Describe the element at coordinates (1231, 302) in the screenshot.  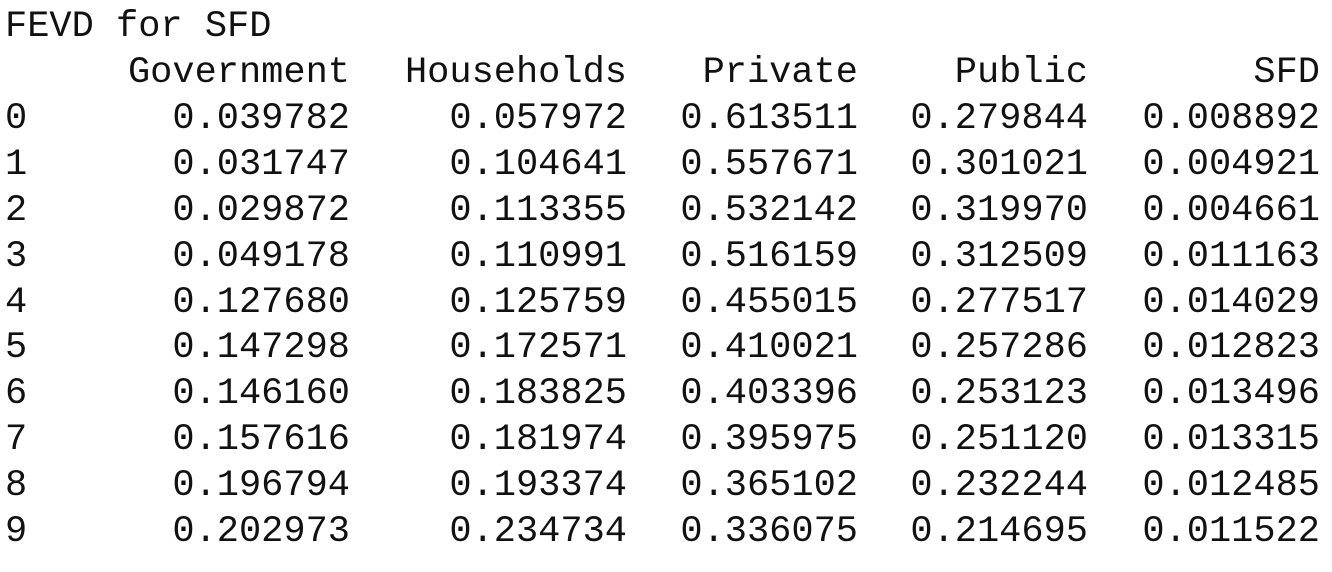
I see `cell: 0.014029` at that location.